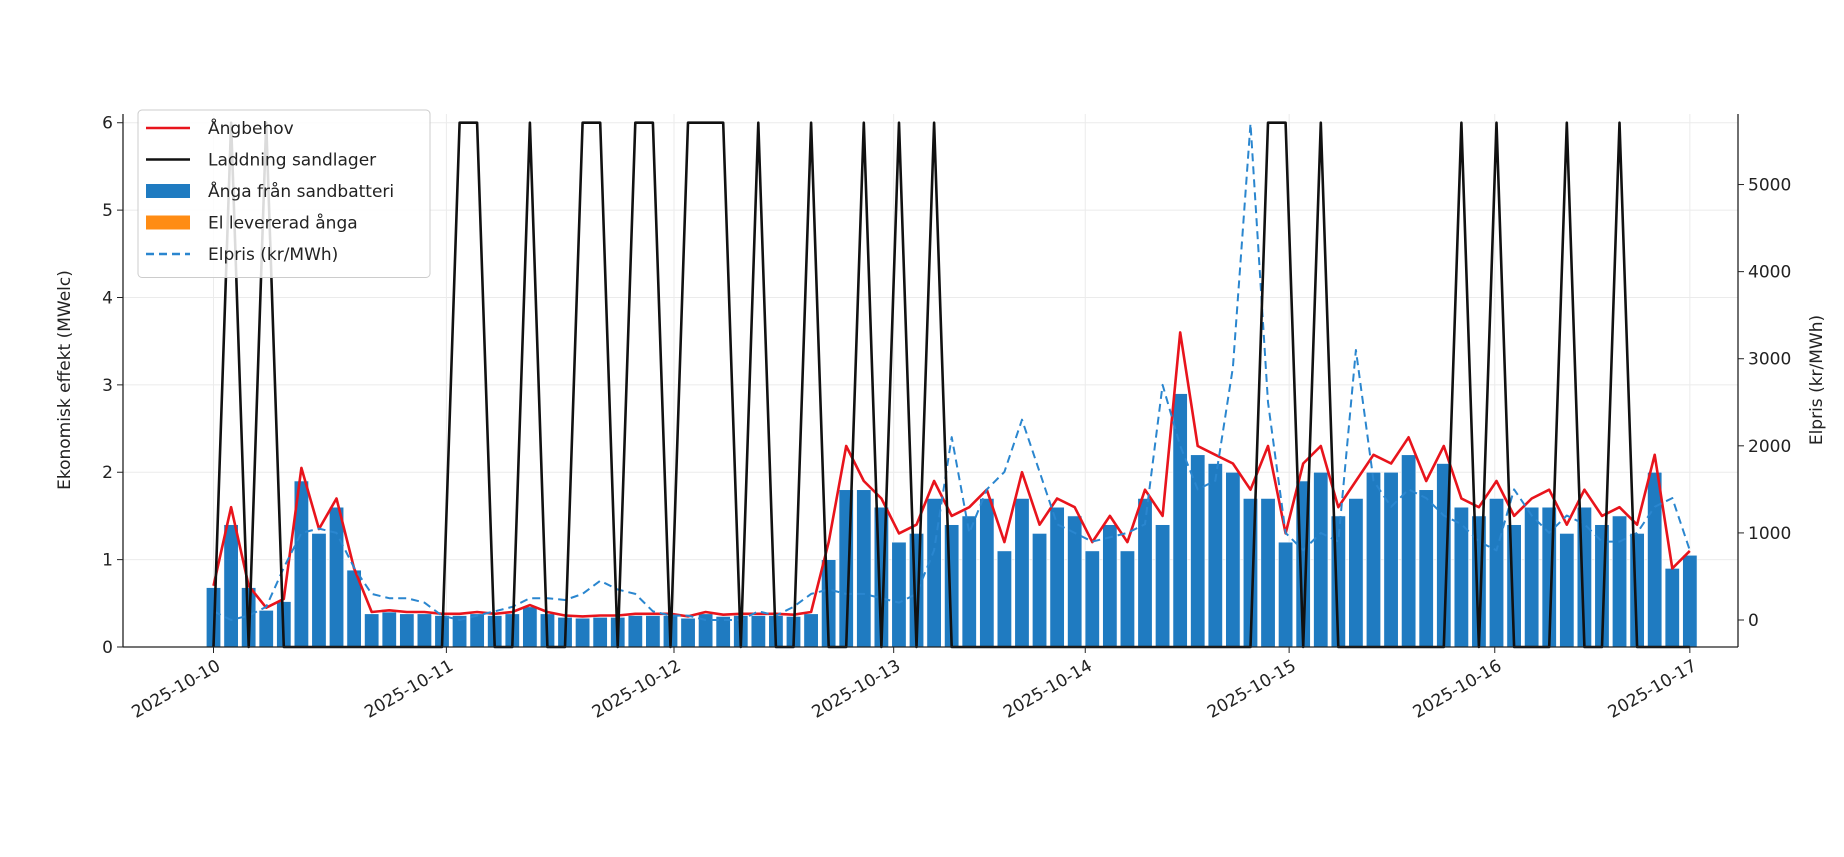 The image size is (1844, 857). What do you see at coordinates (1817, 380) in the screenshot?
I see `y2-axis-label: Elpris (kr/MWh)` at bounding box center [1817, 380].